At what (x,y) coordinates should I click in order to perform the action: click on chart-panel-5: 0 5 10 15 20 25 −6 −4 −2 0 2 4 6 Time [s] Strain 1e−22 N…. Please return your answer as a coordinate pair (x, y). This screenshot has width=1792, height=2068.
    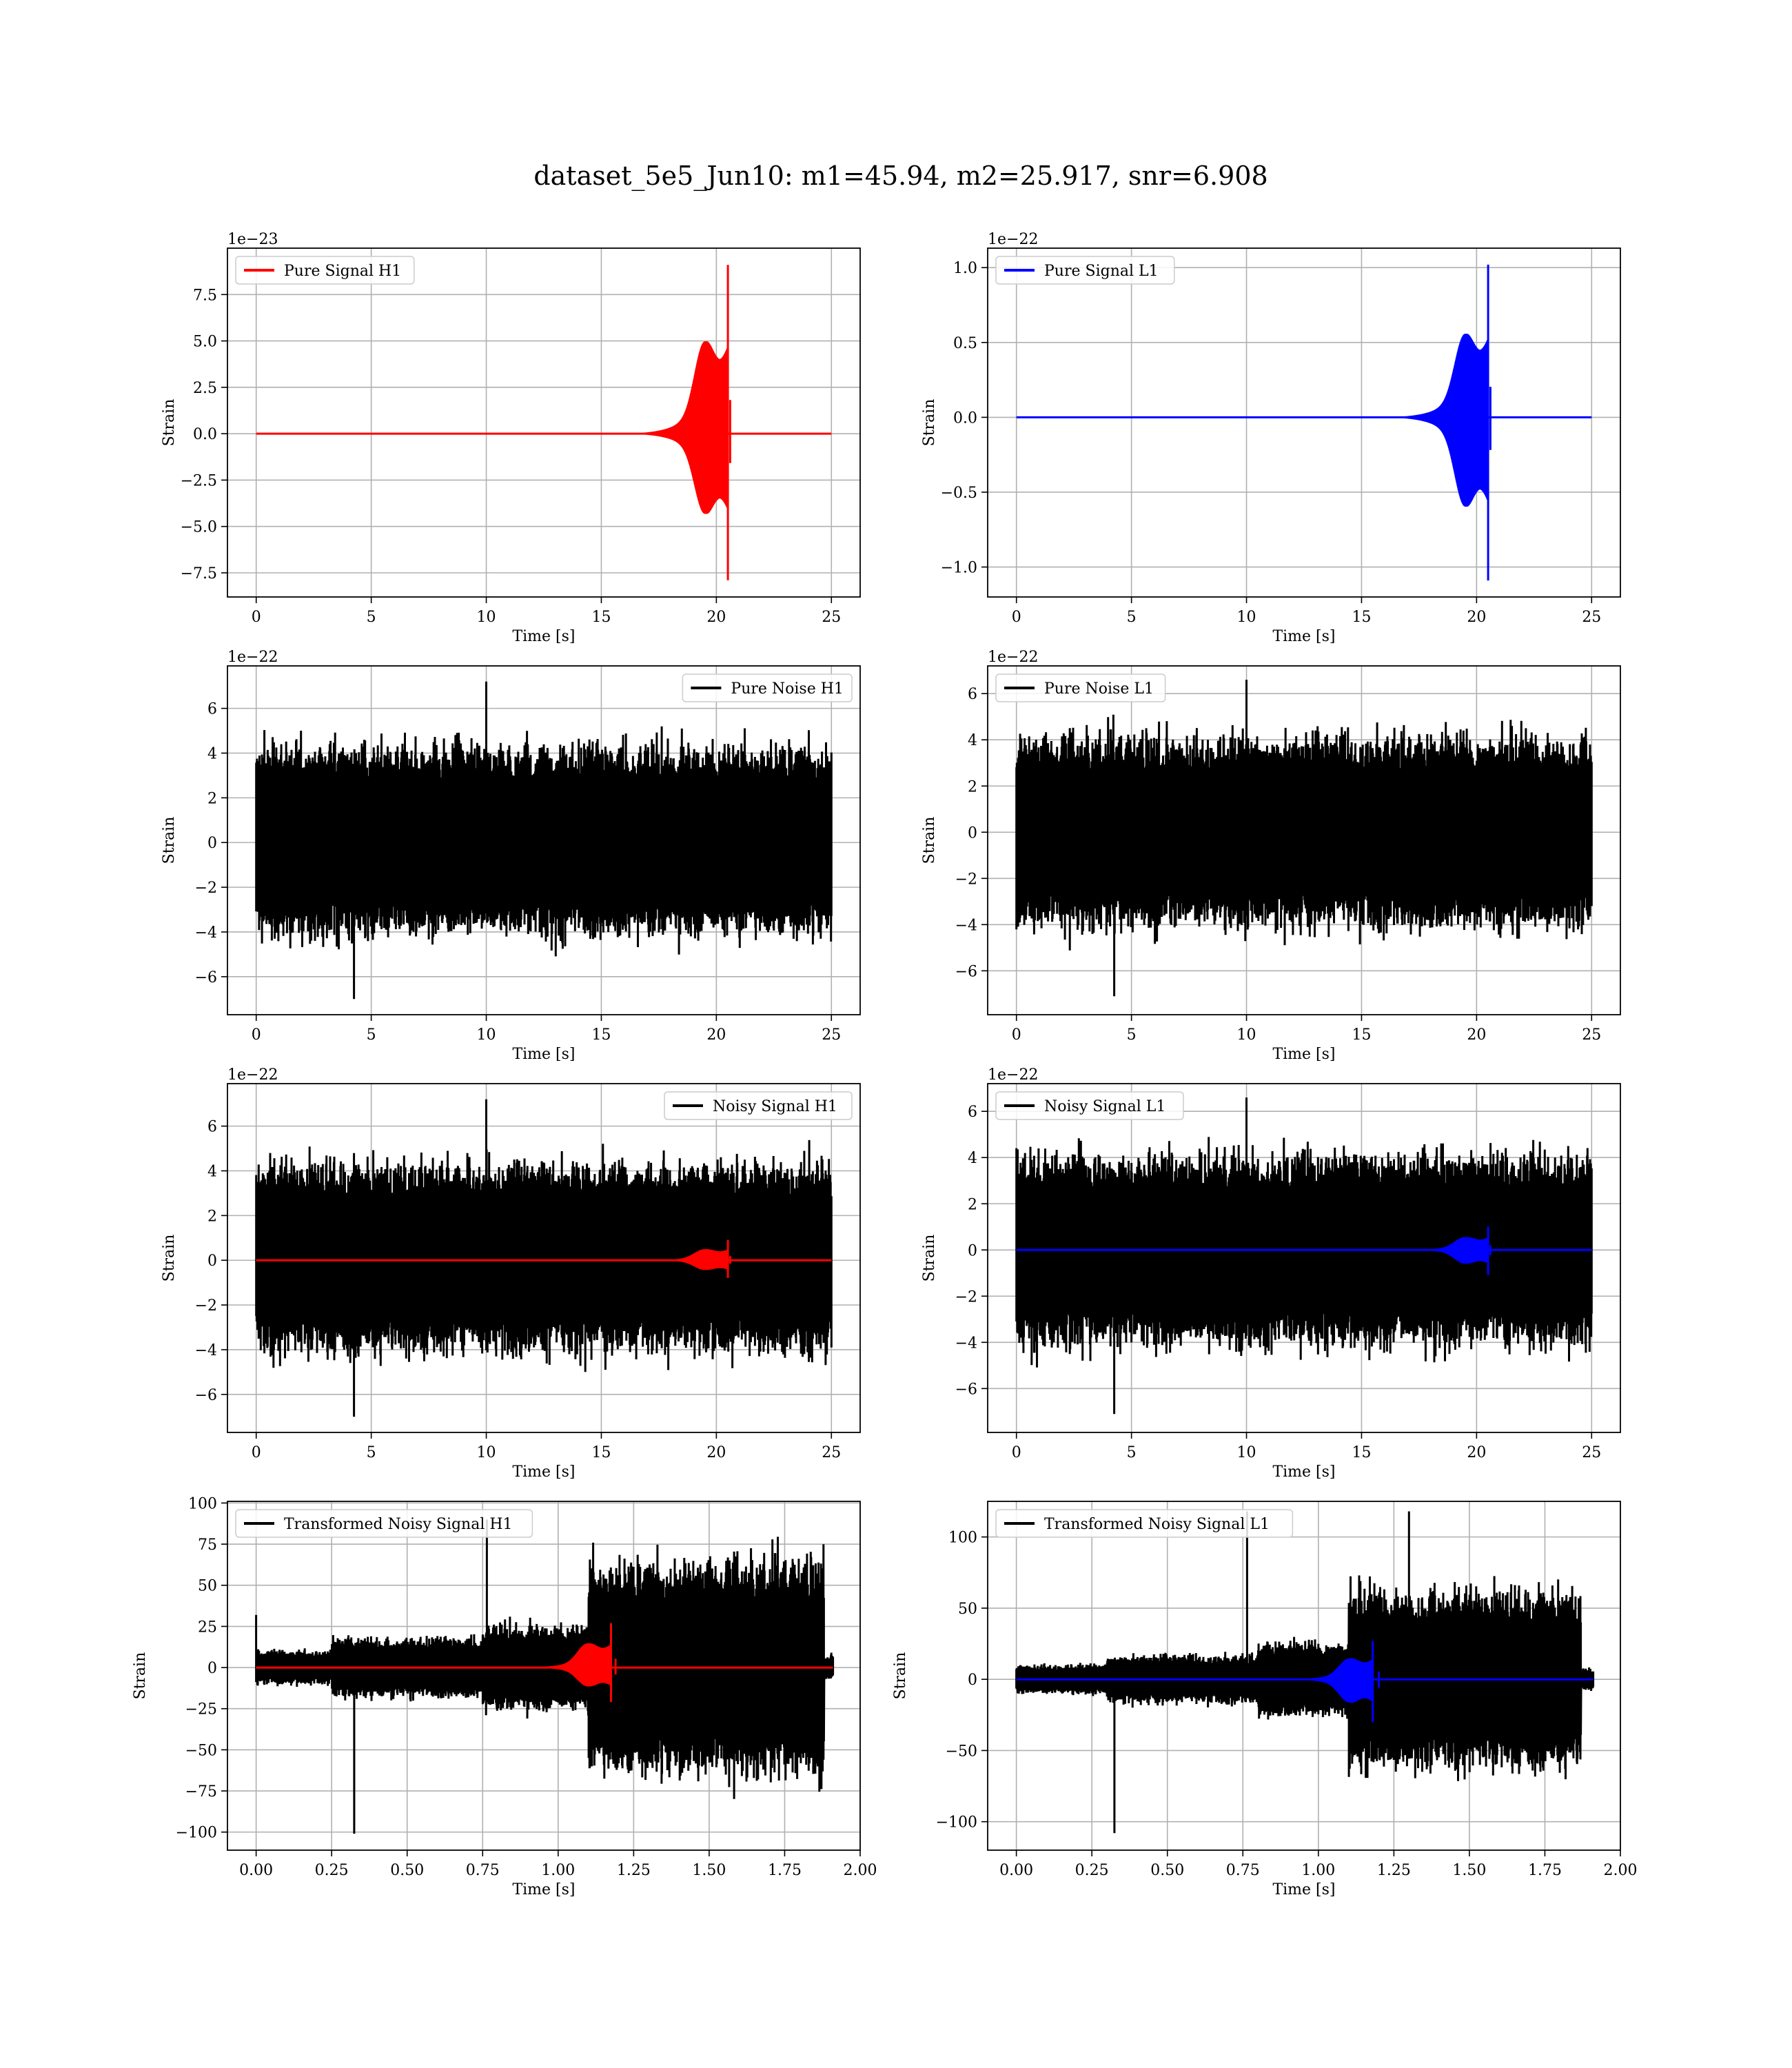
    Looking at the image, I should click on (511, 1273).